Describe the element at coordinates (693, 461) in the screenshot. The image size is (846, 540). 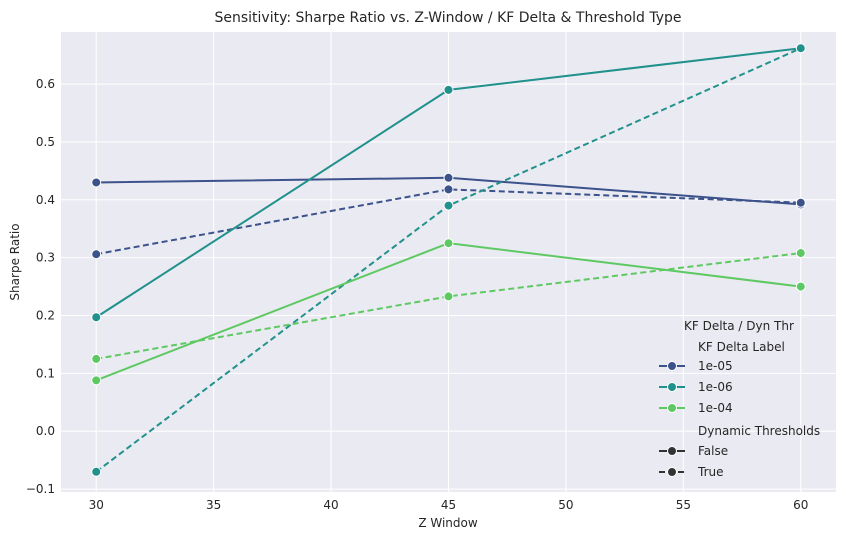
I see `legend-style-entries: False True` at that location.